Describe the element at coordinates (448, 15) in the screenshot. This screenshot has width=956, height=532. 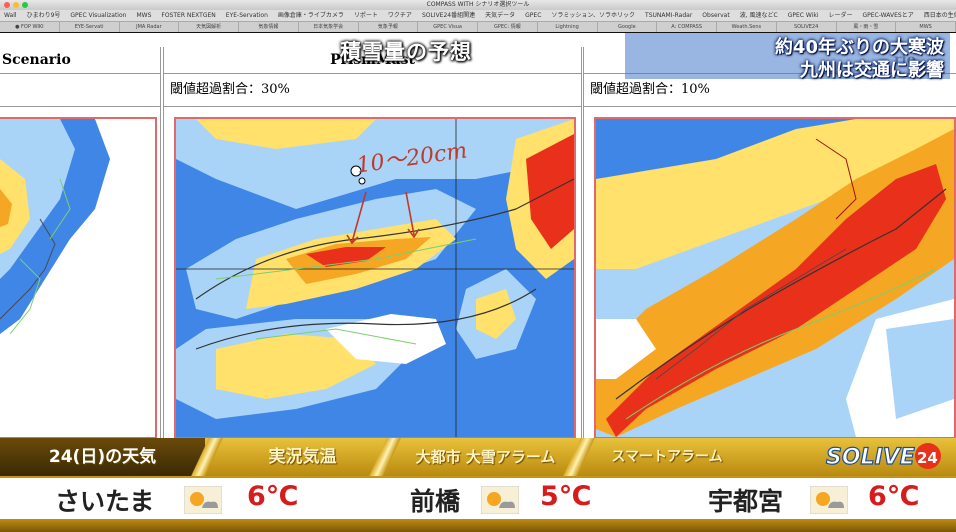
I see `bookmark-item: SOLIVE24番組関連` at that location.